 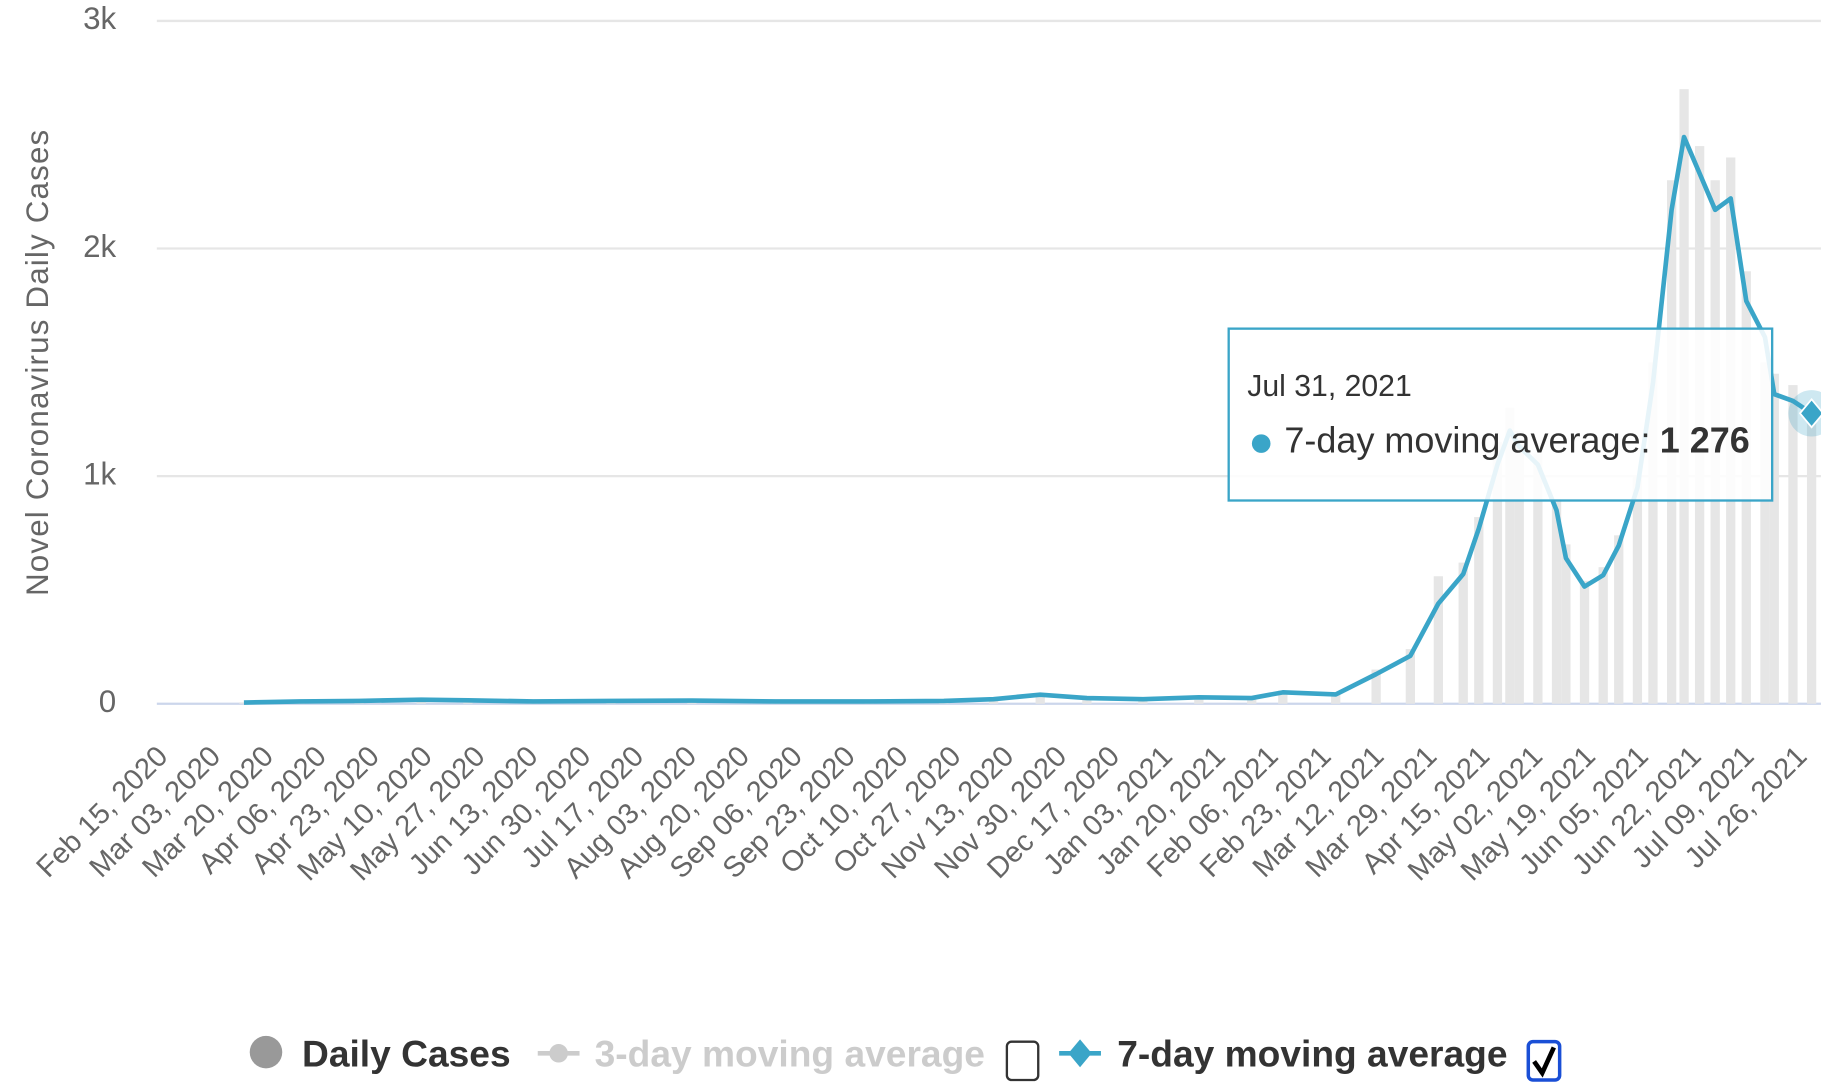 I want to click on legend-label: 3-day moving average, so click(x=790, y=1054).